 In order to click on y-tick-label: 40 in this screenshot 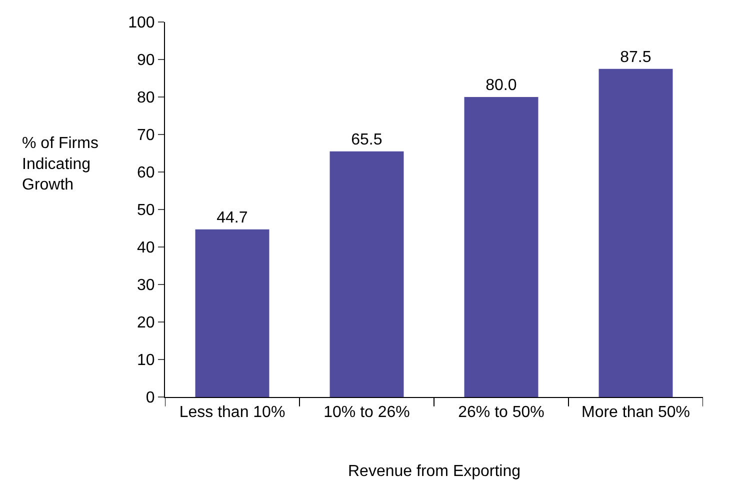, I will do `click(146, 248)`.